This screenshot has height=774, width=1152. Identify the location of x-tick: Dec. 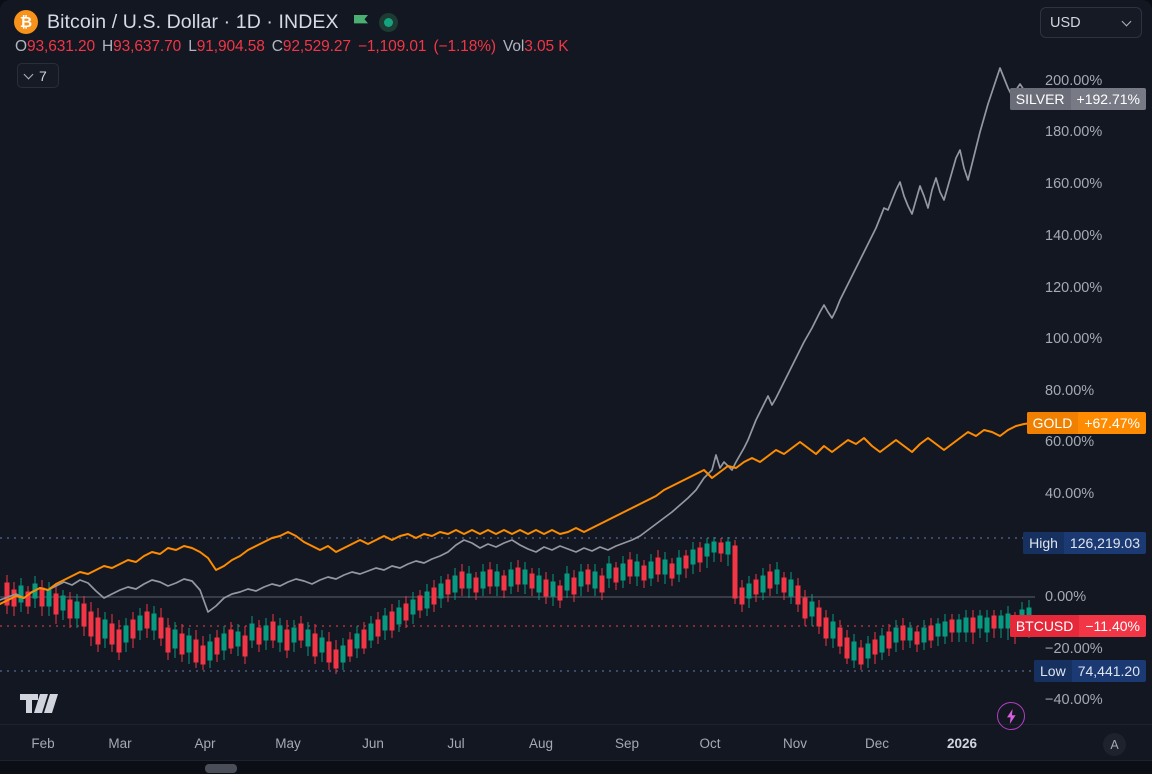
(877, 743).